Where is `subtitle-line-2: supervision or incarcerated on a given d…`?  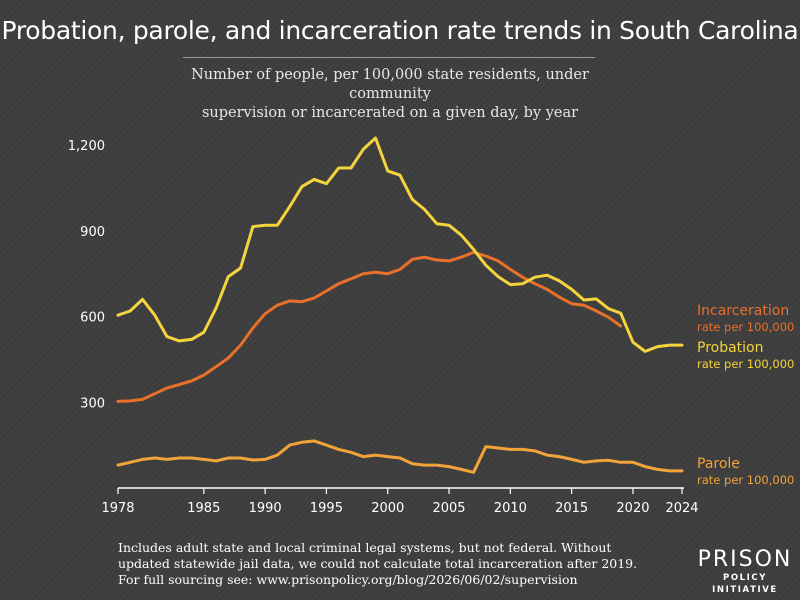 subtitle-line-2: supervision or incarcerated on a given d… is located at coordinates (390, 113).